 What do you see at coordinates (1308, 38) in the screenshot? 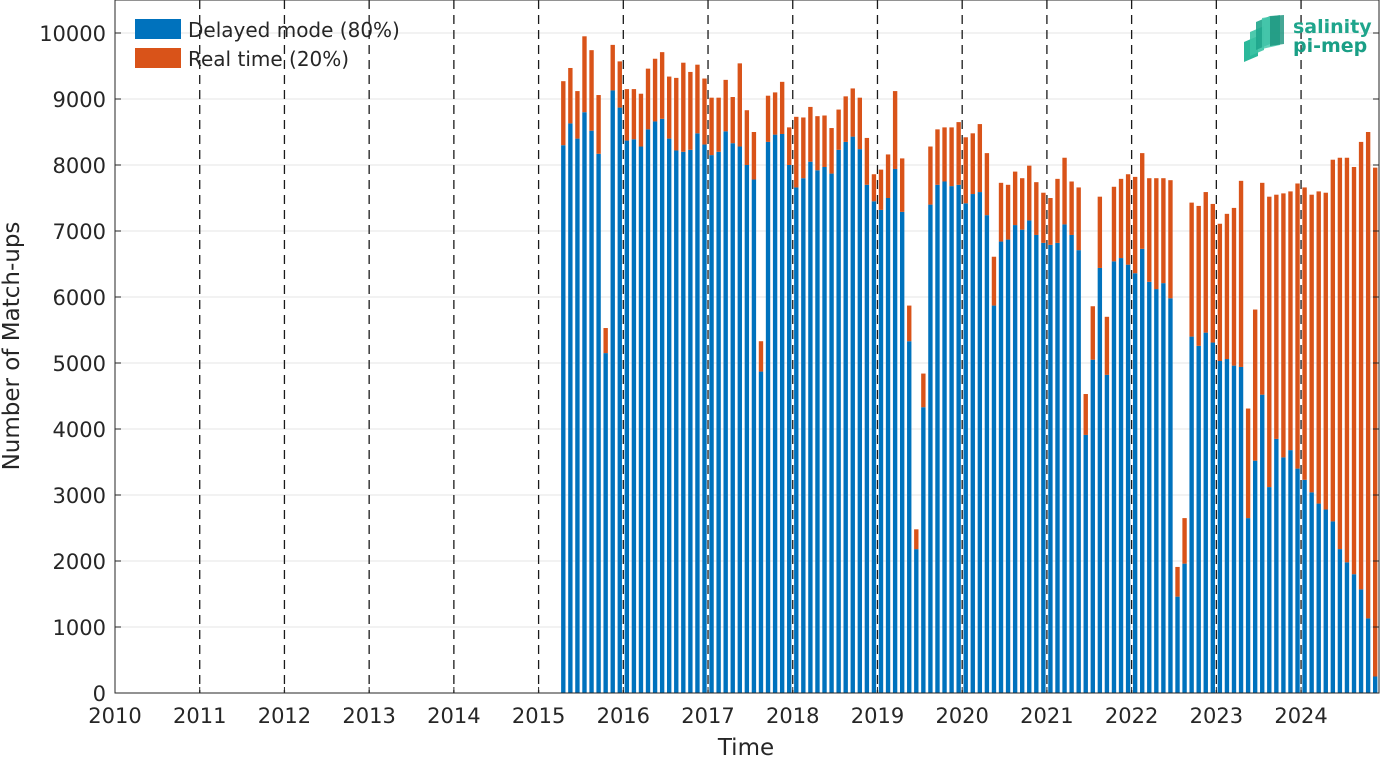
I see `salinity-pimep-logo: salinity pi-mep` at bounding box center [1308, 38].